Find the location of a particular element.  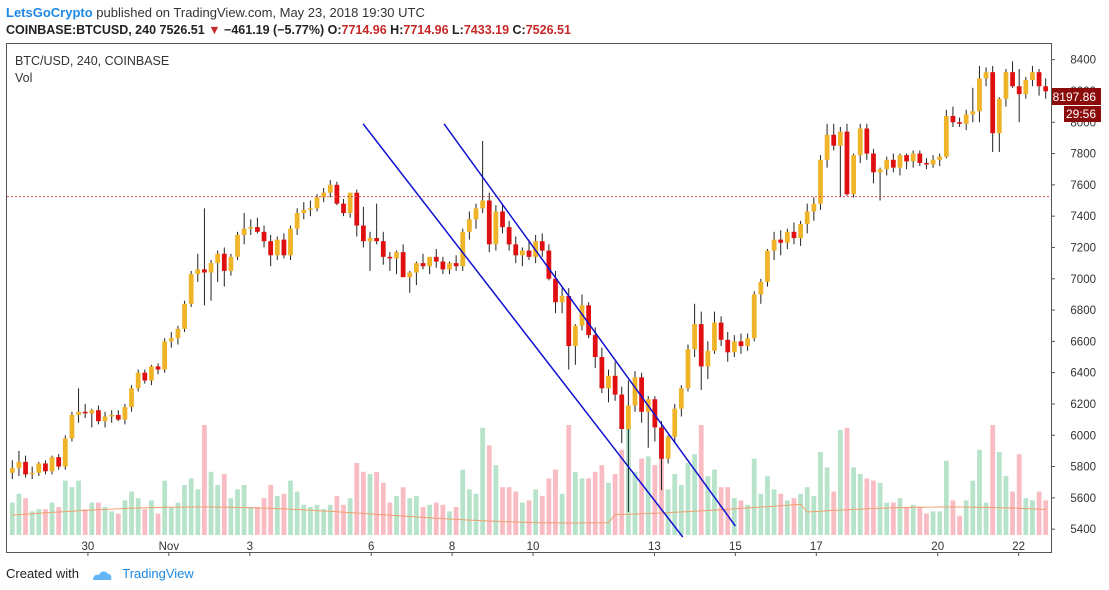

down-arrow-icon: ▼ is located at coordinates (214, 30).